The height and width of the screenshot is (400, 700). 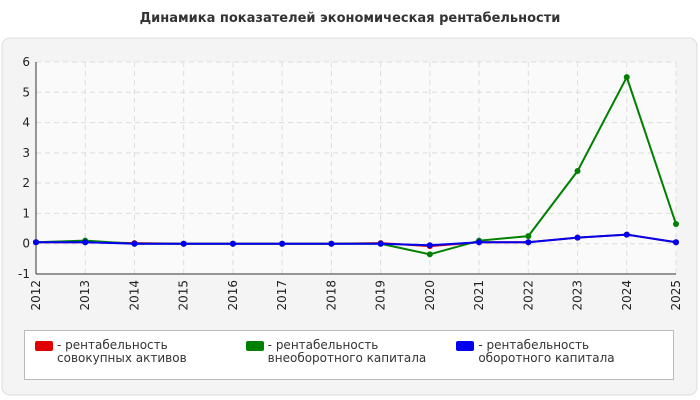 What do you see at coordinates (122, 351) in the screenshot?
I see `legend-label: - рентабельность совокупных активов` at bounding box center [122, 351].